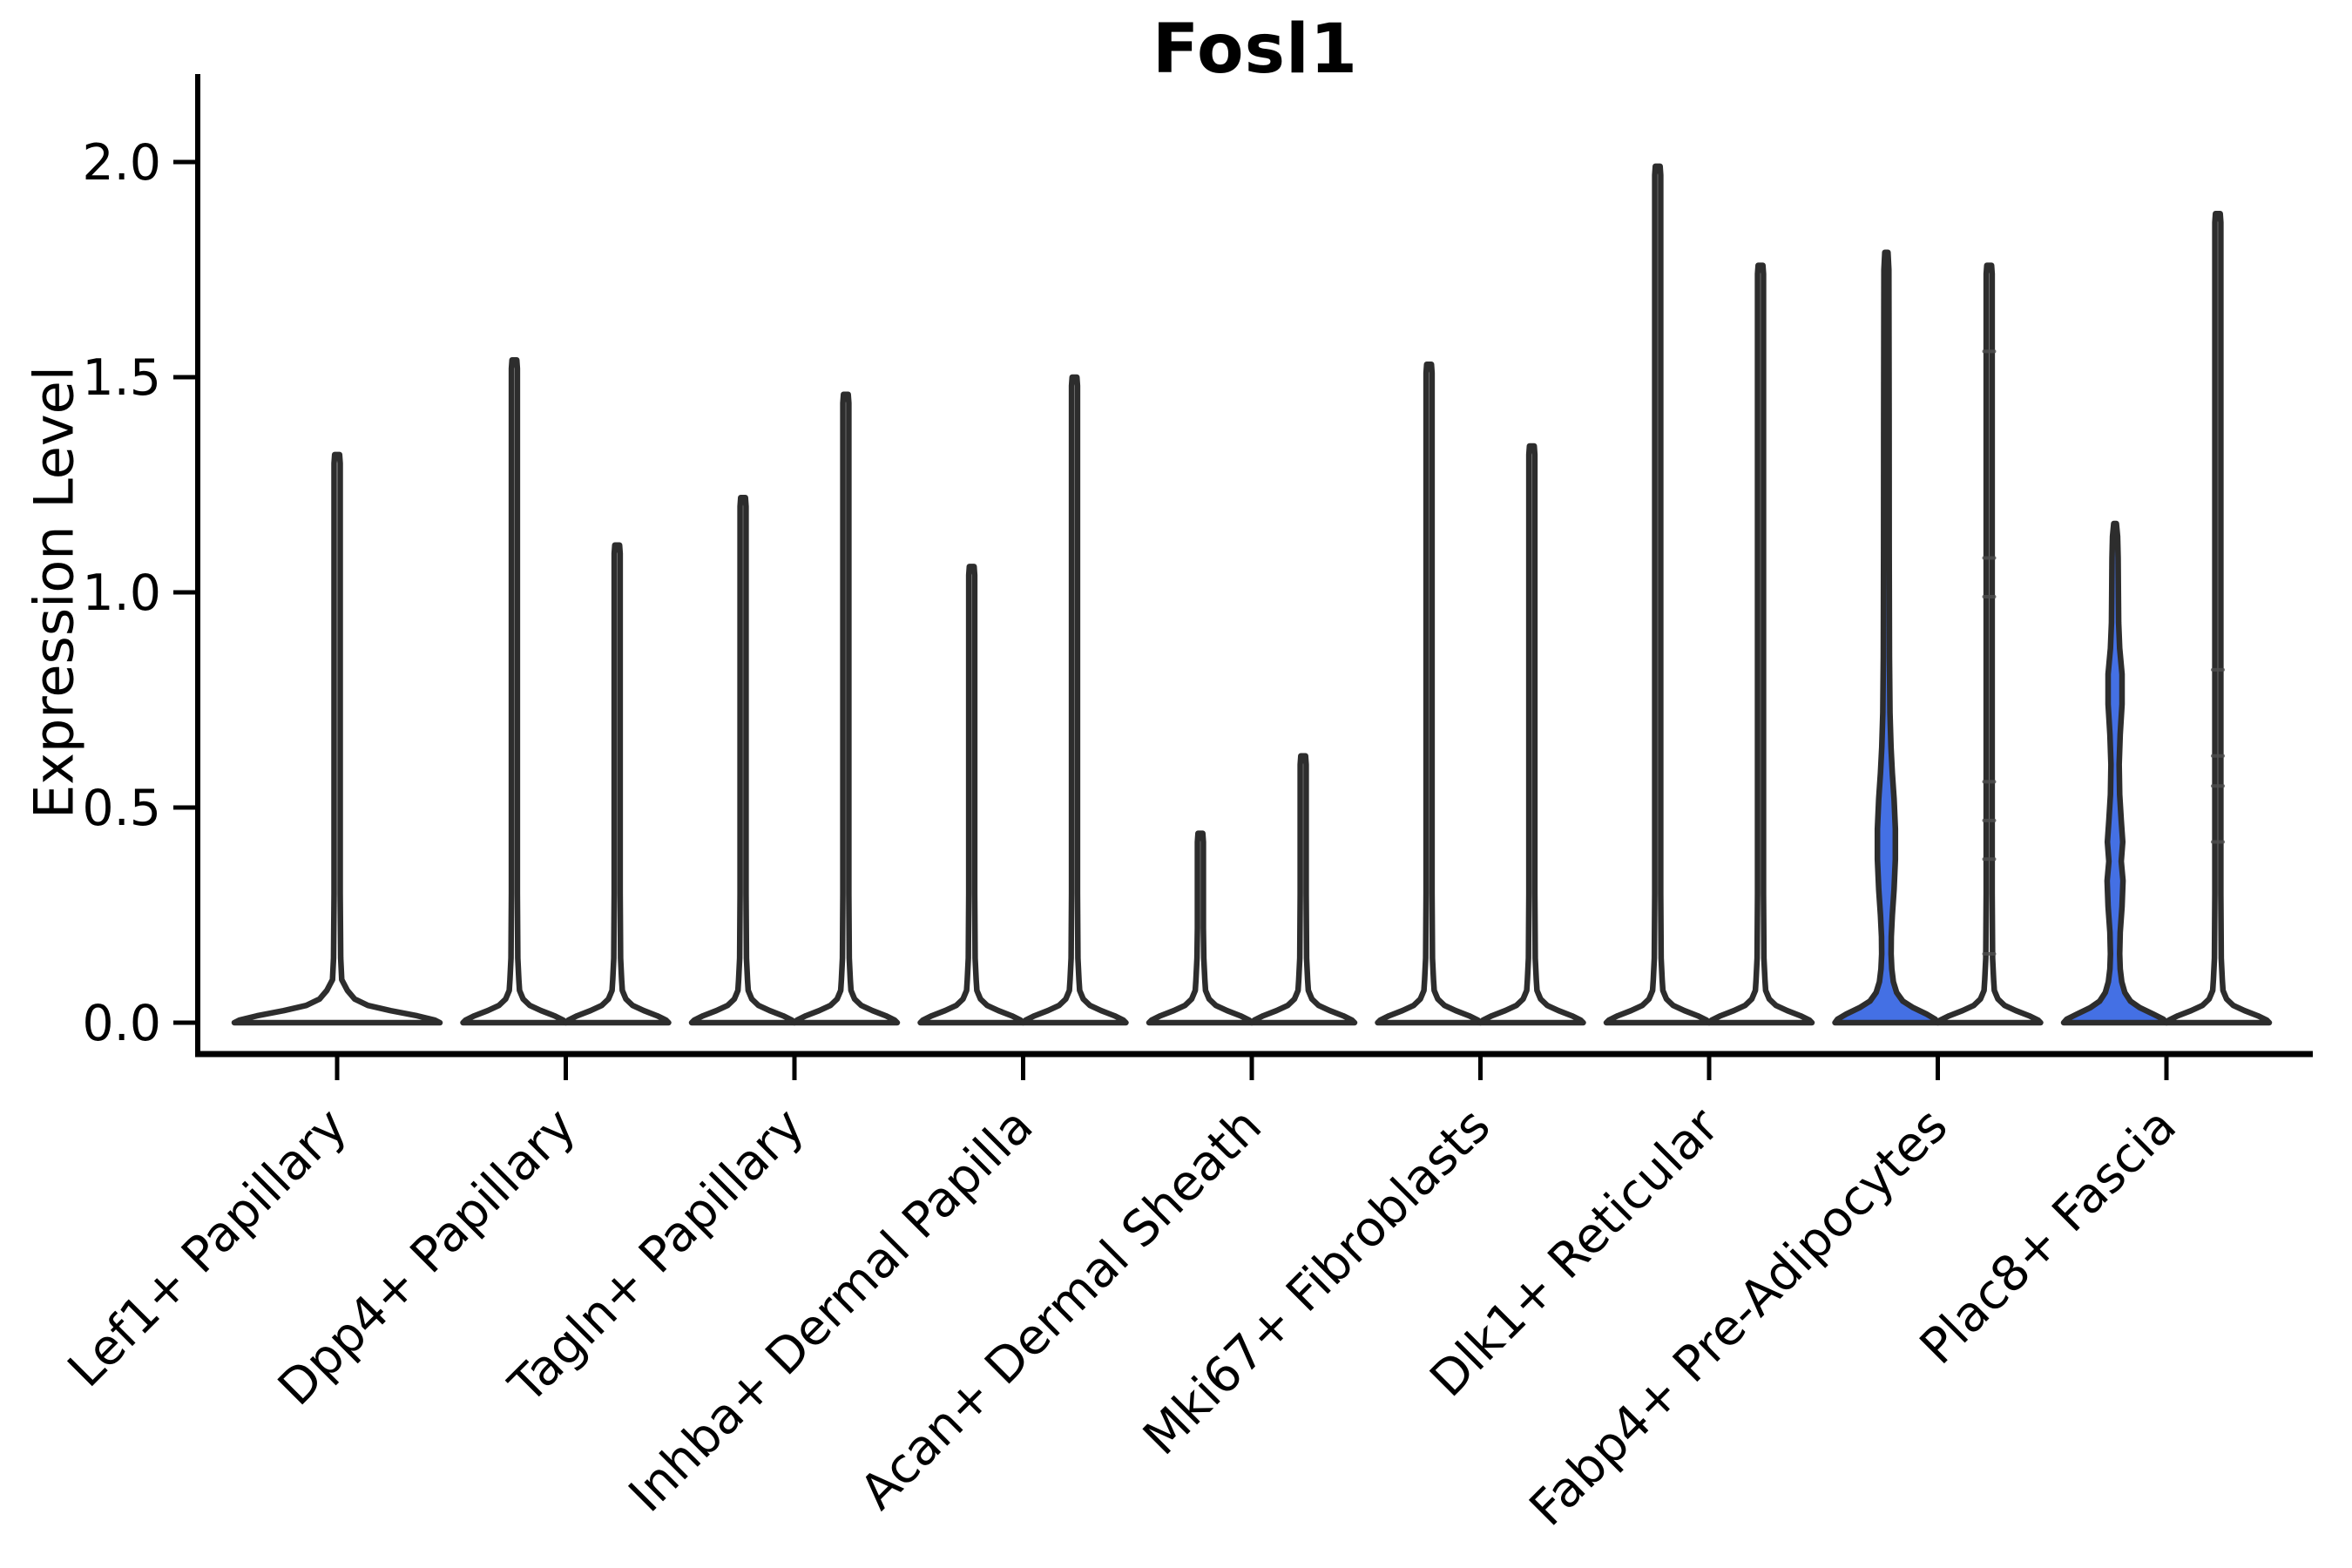 Image resolution: width=2352 pixels, height=1568 pixels. I want to click on y-tick-label: 0.0, so click(121, 1024).